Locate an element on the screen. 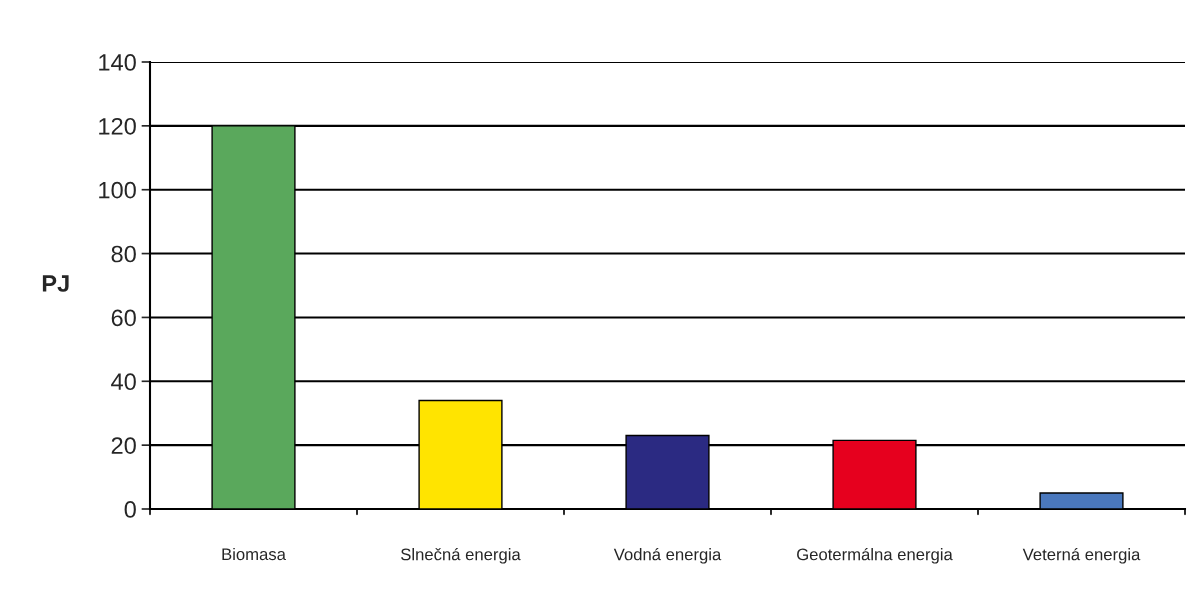 Image resolution: width=1195 pixels, height=590 pixels. y-axis-title: PJ is located at coordinates (55, 283).